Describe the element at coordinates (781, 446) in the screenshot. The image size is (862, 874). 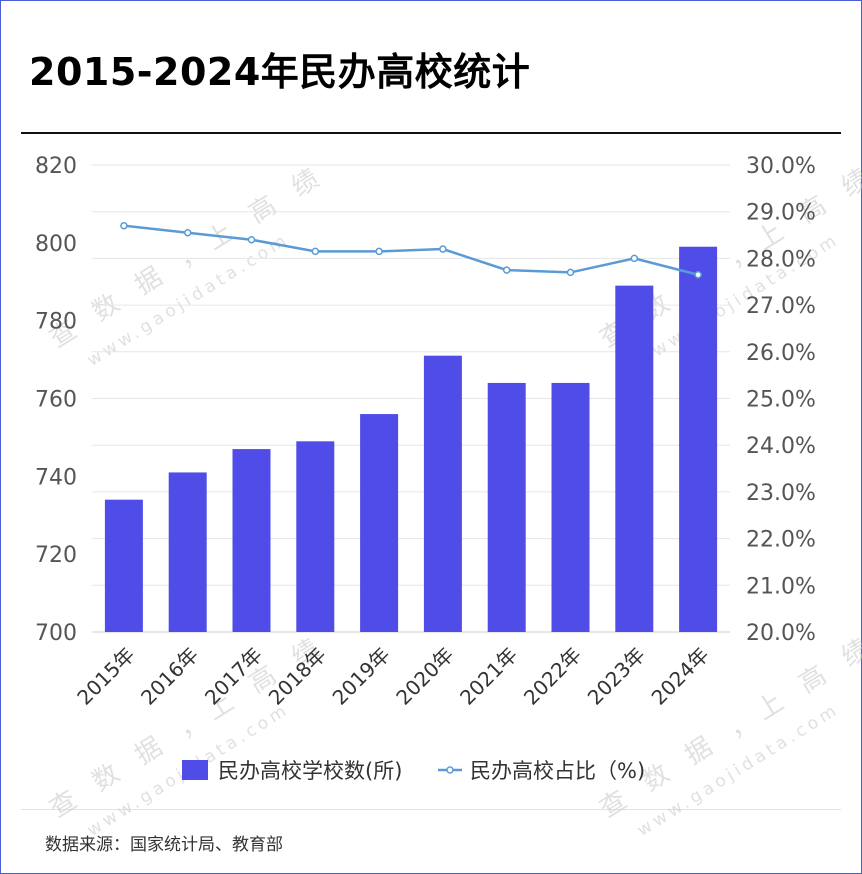
I see `y-right-tick: 24.0%` at that location.